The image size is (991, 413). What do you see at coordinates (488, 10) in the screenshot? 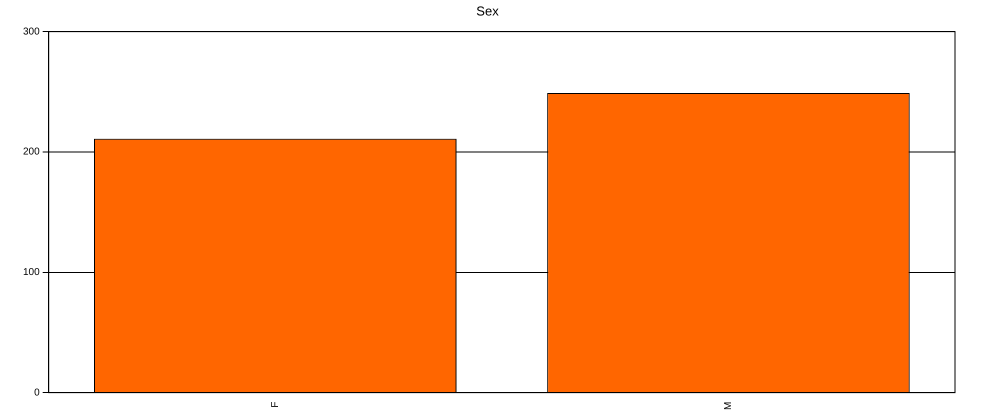
I see `chart-title: Sex` at bounding box center [488, 10].